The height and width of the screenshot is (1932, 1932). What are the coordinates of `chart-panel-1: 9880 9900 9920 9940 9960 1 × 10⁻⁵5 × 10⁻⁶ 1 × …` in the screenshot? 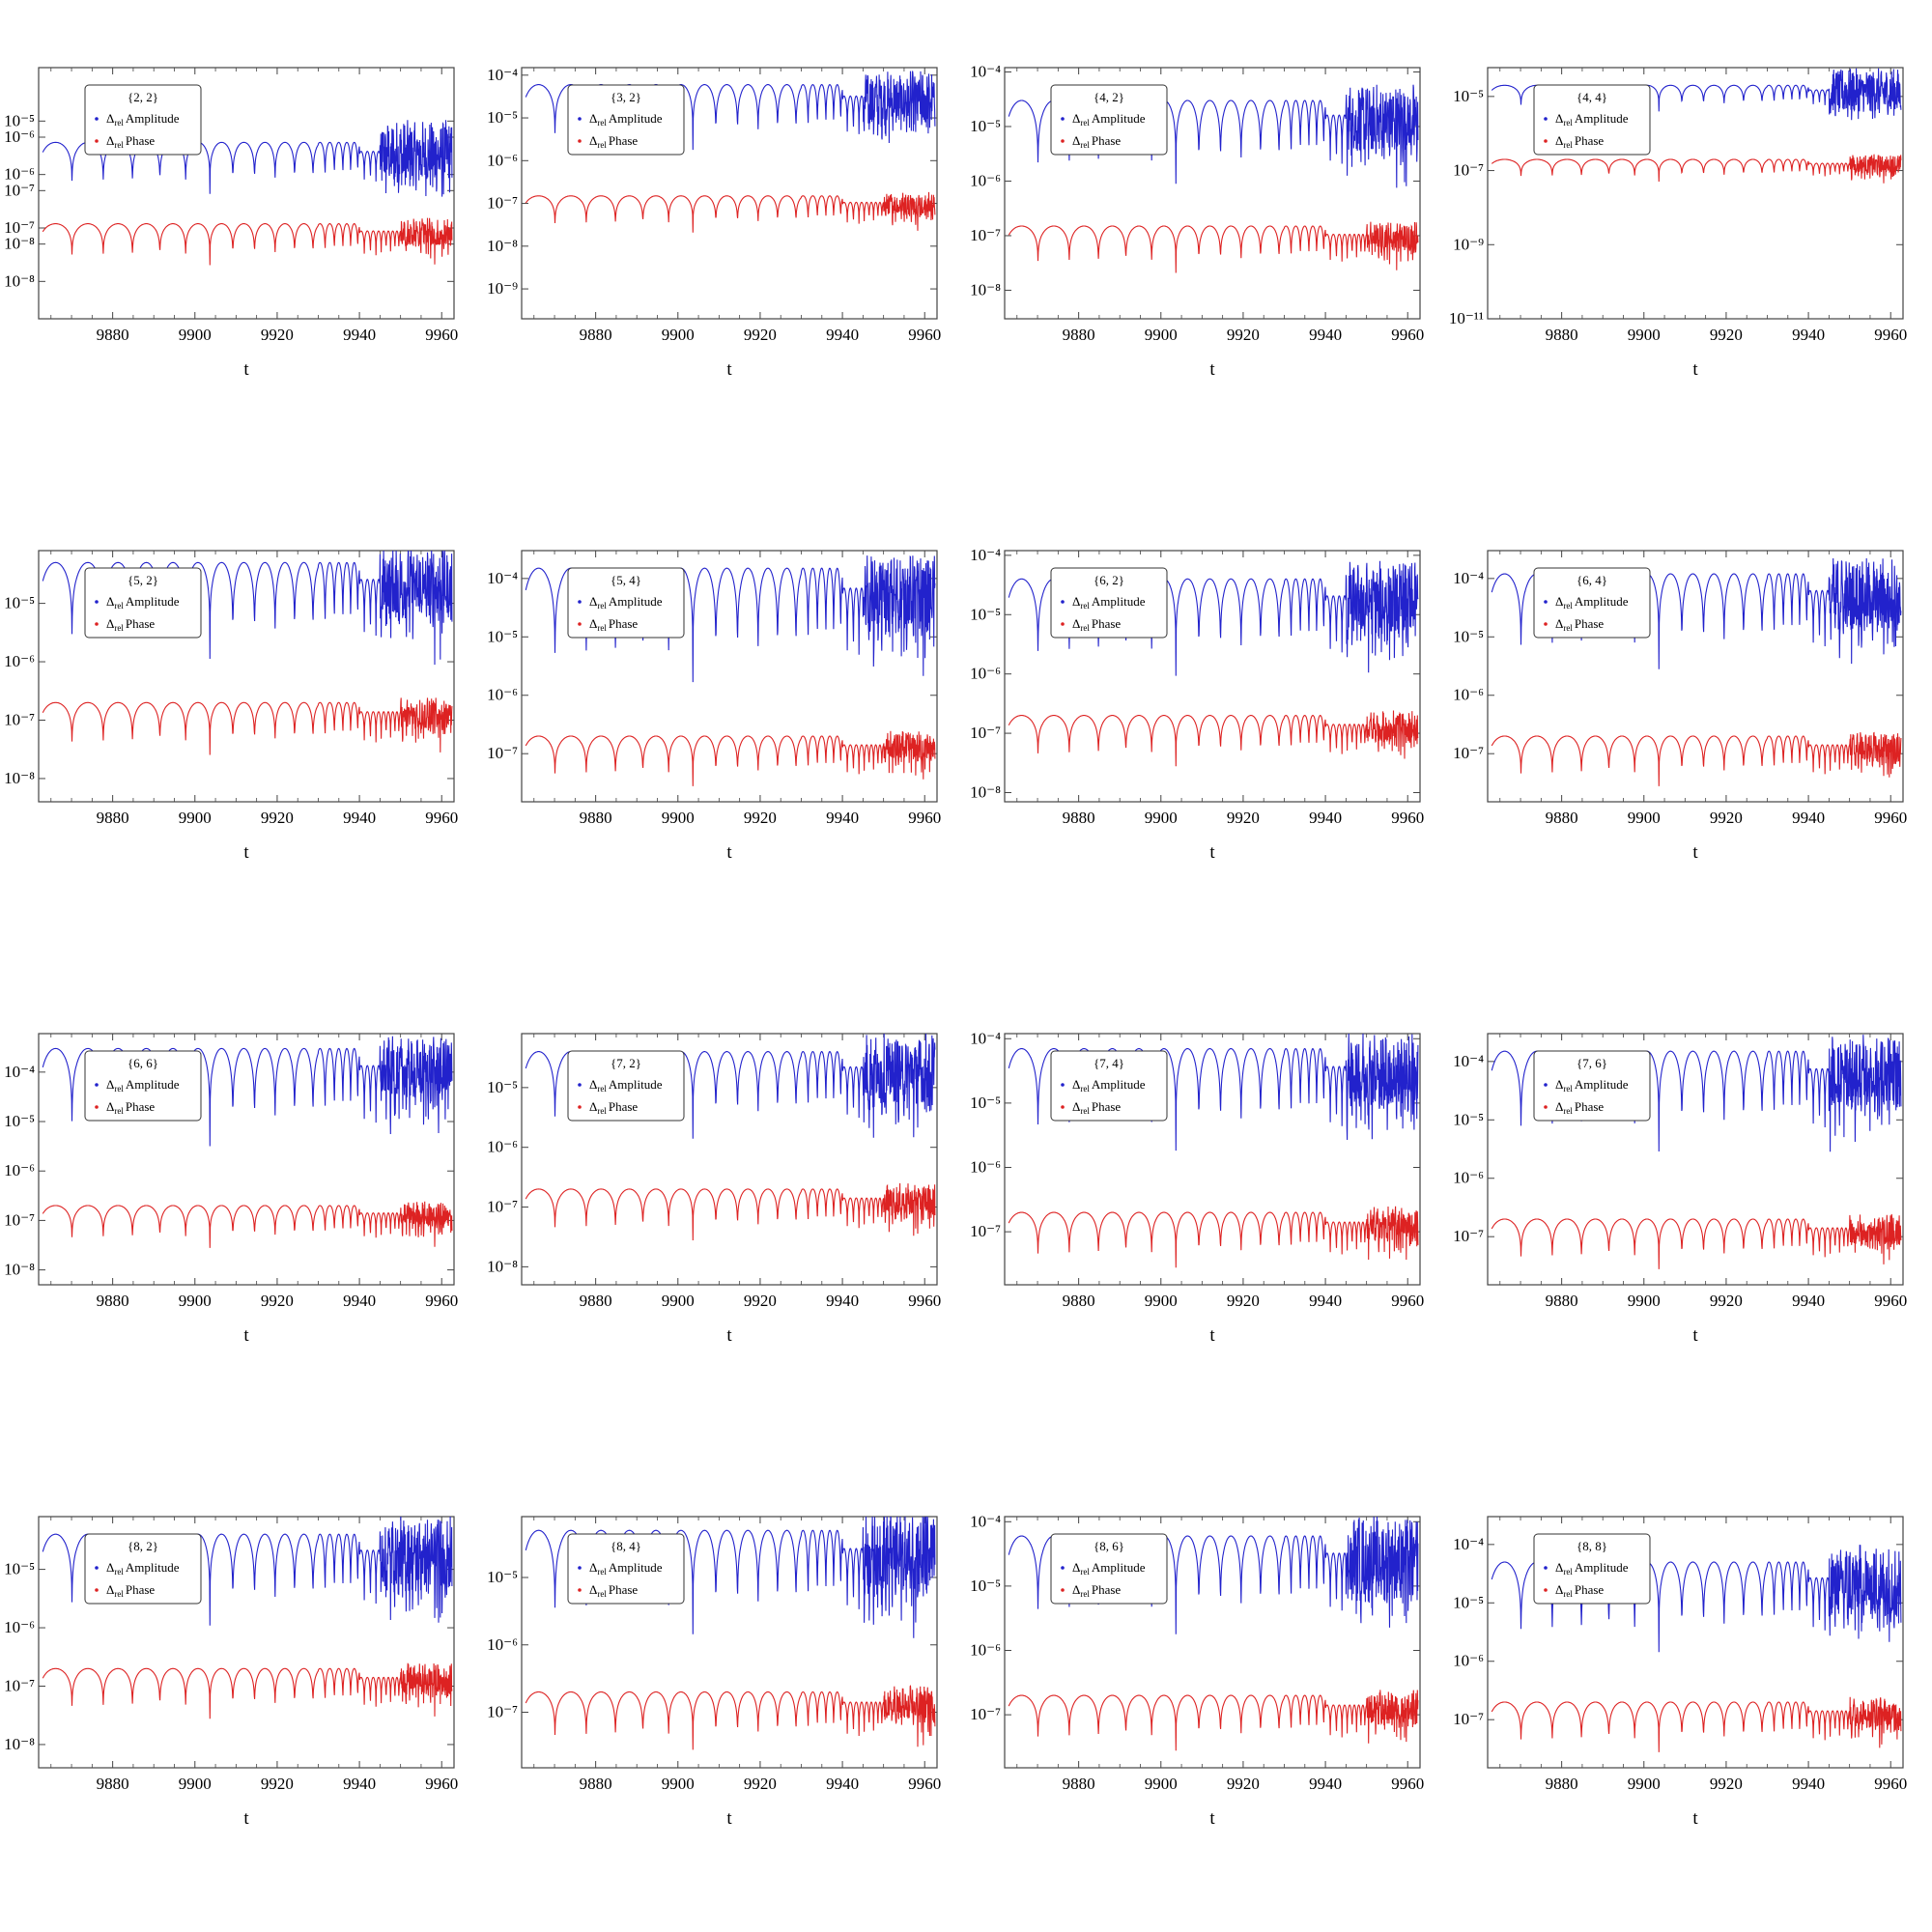 It's located at (229, 223).